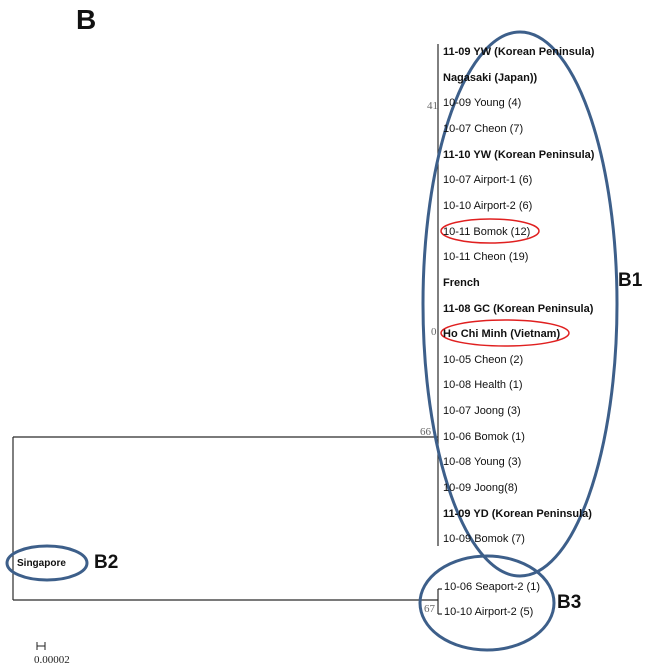  I want to click on leaf-label: 10-07 Joong (3), so click(482, 411).